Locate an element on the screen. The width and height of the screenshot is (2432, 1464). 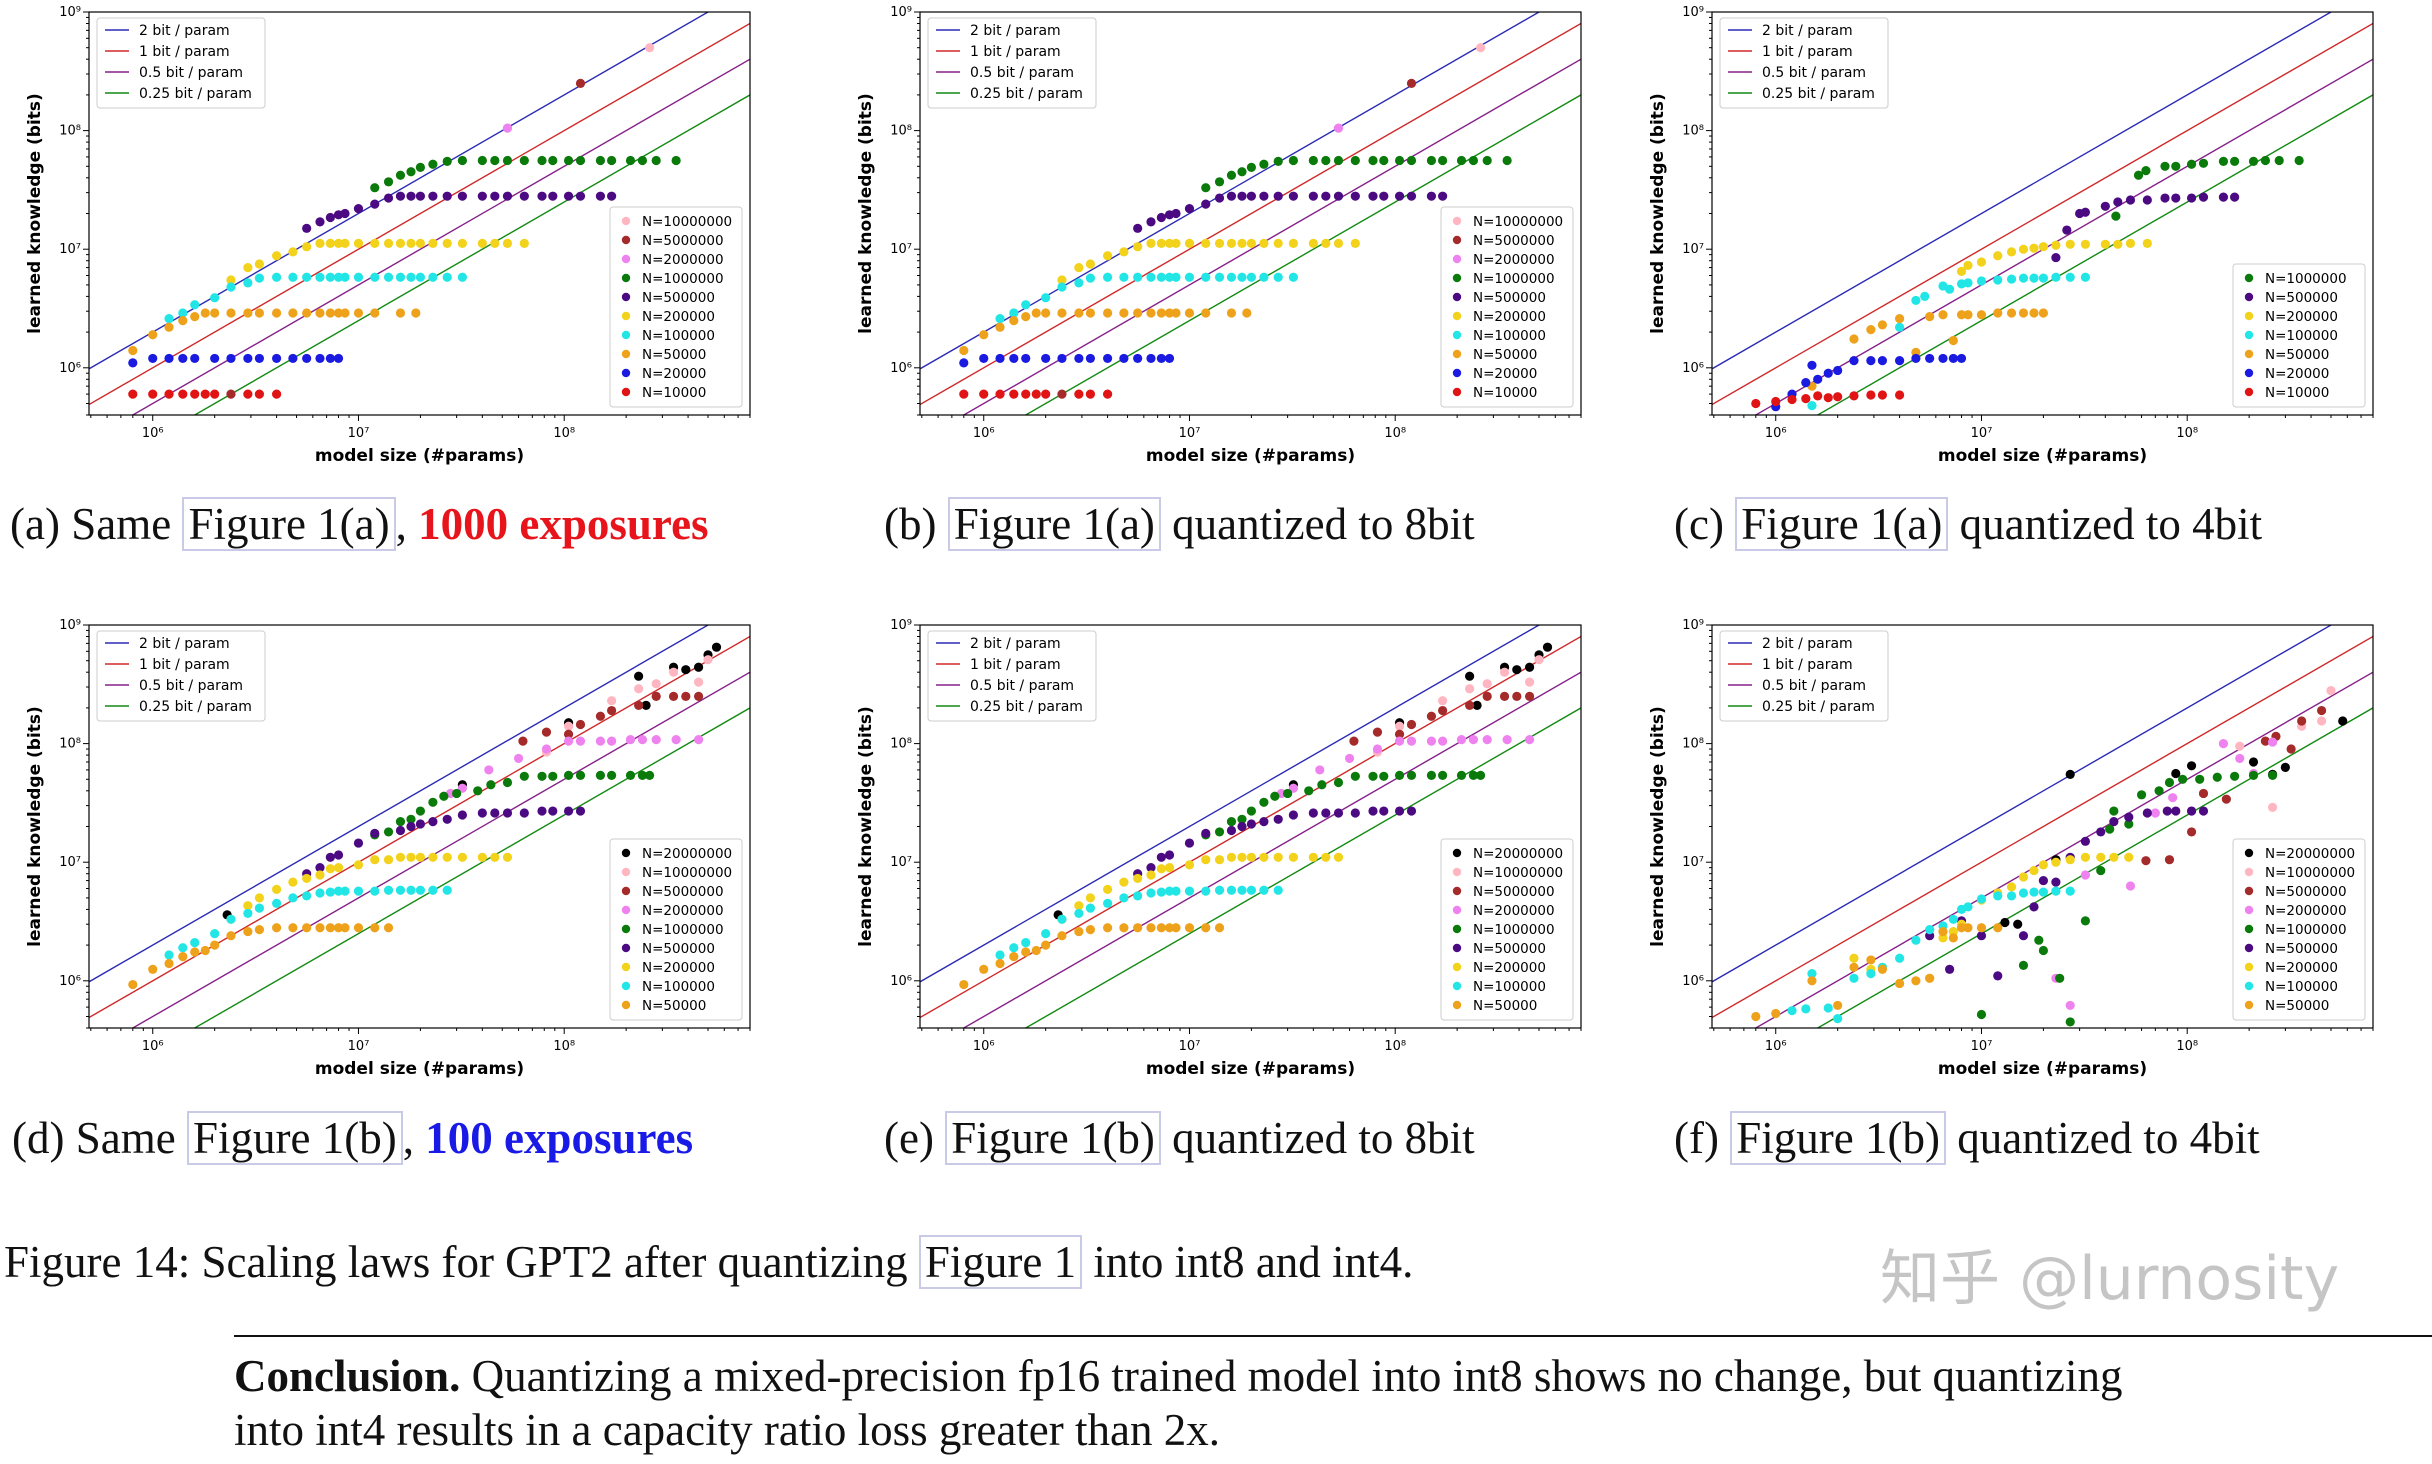
subcaption-label: (c) is located at coordinates (1699, 524).